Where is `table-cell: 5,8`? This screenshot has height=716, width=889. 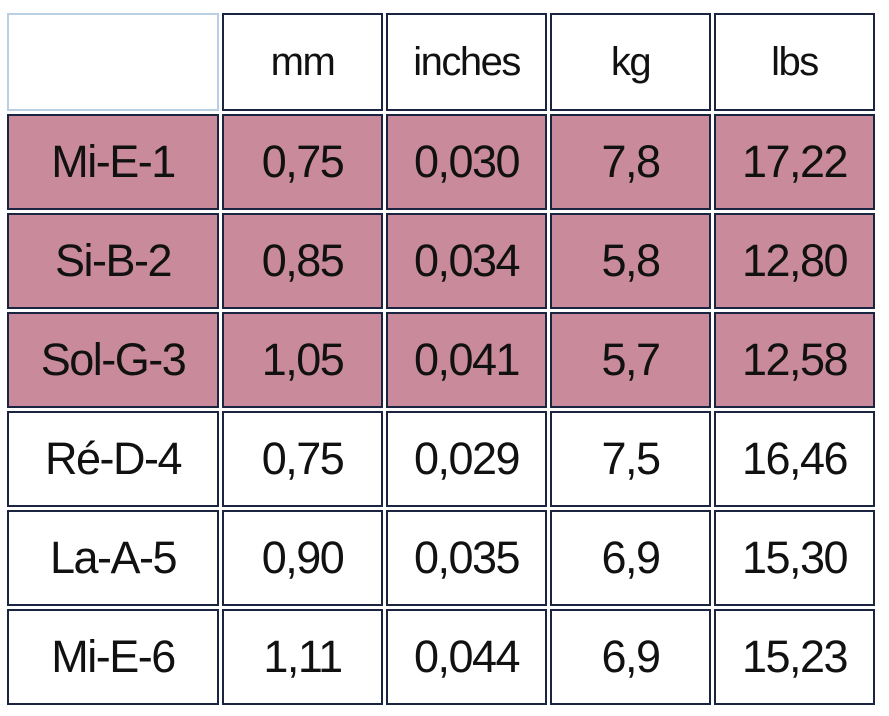
table-cell: 5,8 is located at coordinates (630, 261).